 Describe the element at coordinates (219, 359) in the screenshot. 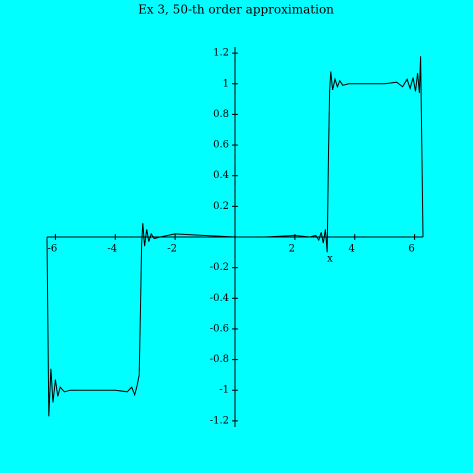

I see `y-tick-label: -0.8` at that location.